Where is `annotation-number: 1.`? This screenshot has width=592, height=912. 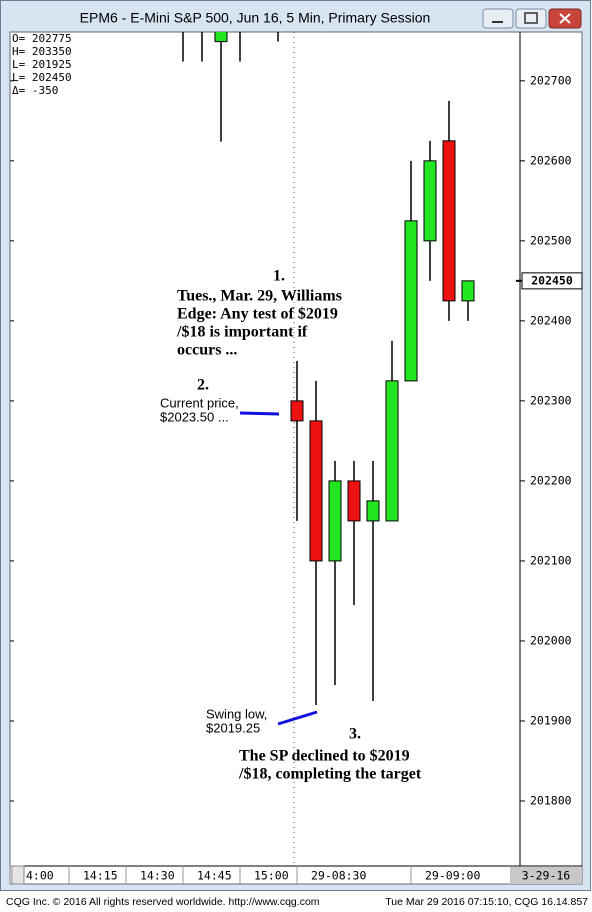
annotation-number: 1. is located at coordinates (279, 276).